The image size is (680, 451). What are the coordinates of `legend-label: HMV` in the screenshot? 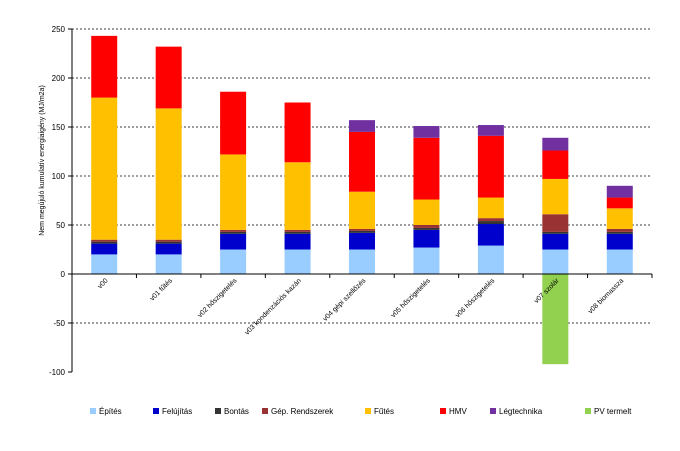 It's located at (458, 411).